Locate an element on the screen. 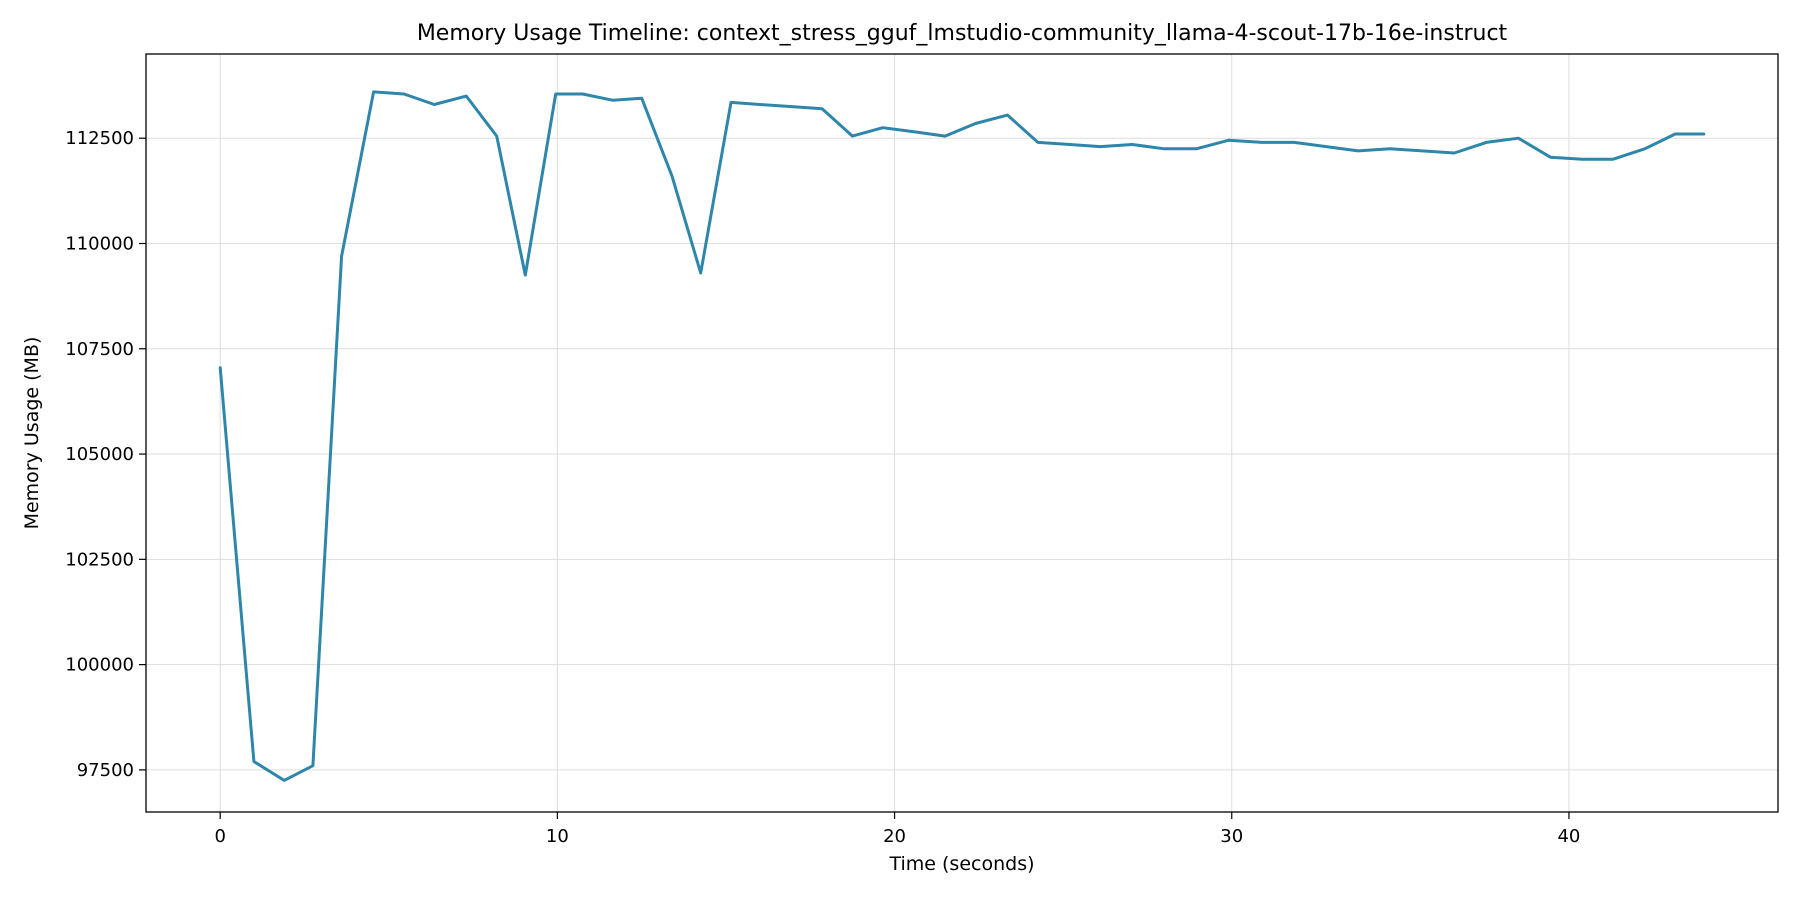 Image resolution: width=1800 pixels, height=900 pixels. x-tick-label: 10 is located at coordinates (557, 836).